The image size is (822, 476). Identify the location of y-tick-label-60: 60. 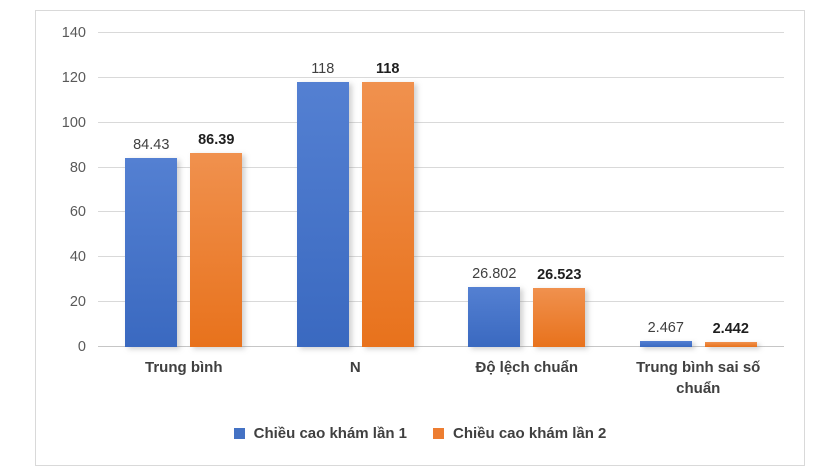
(77, 212).